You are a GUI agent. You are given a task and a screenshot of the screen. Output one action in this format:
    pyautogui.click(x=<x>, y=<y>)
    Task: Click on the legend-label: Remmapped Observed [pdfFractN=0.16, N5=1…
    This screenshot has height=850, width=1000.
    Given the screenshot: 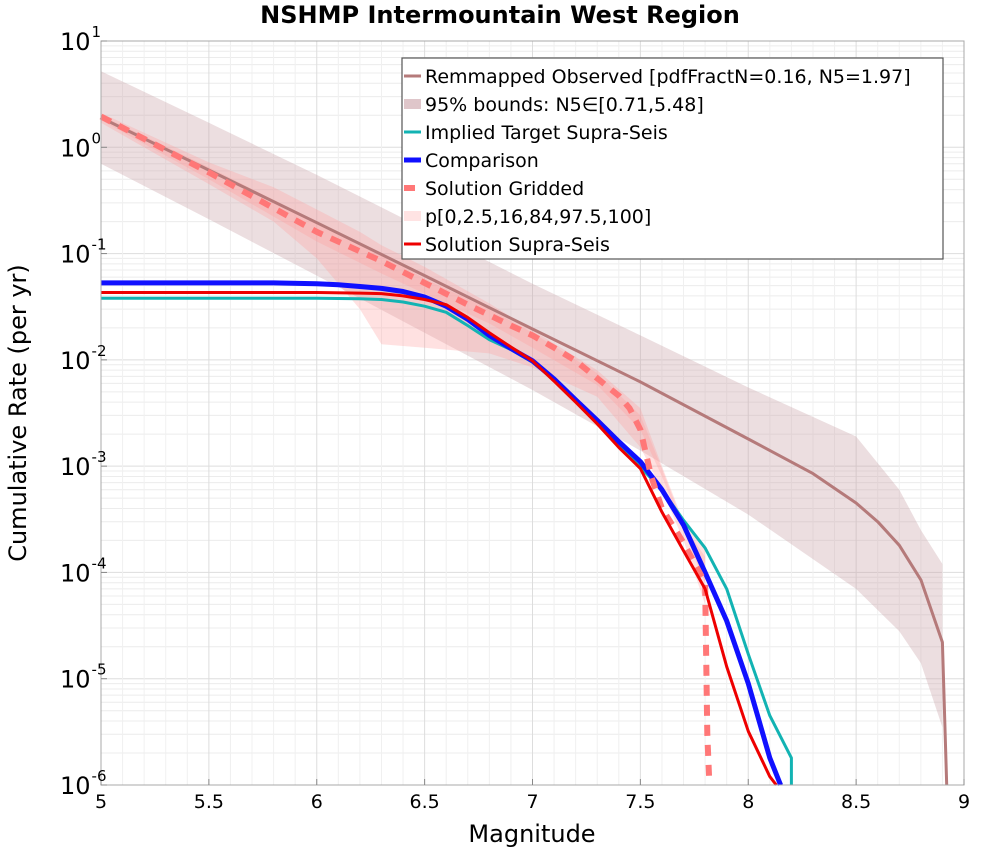 What is the action you would take?
    pyautogui.click(x=668, y=77)
    